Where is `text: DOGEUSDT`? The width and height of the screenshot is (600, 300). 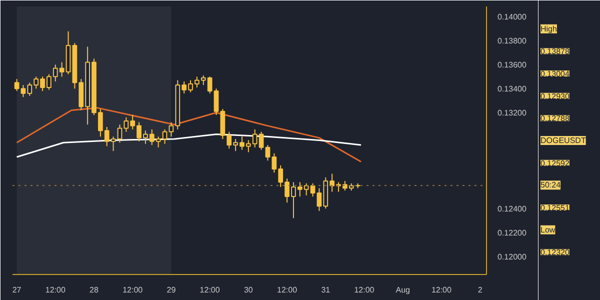
text: DOGEUSDT is located at coordinates (563, 140).